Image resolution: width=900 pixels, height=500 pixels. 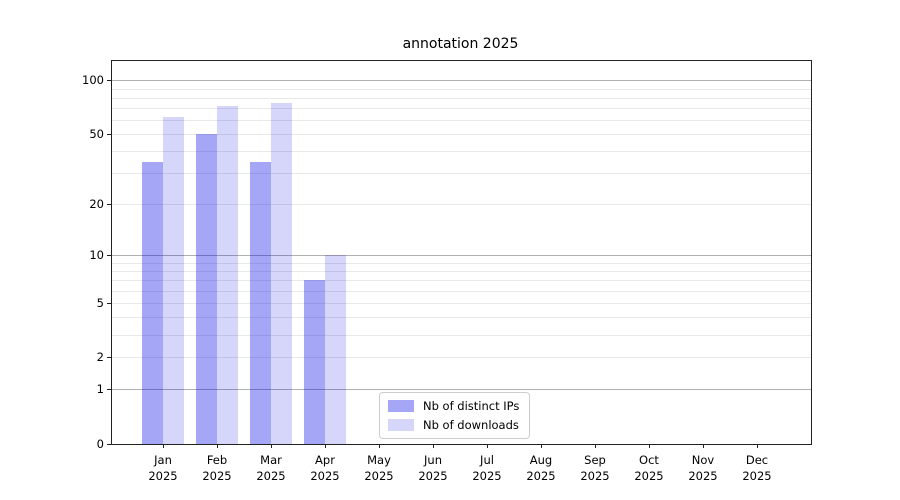 I want to click on x-axis-tick-label: Jul 2025, so click(x=487, y=468).